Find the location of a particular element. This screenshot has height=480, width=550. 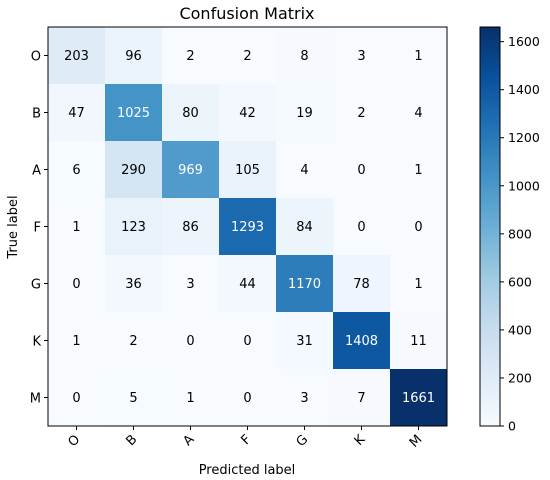

chart-title: Confusion Matrix is located at coordinates (246, 13).